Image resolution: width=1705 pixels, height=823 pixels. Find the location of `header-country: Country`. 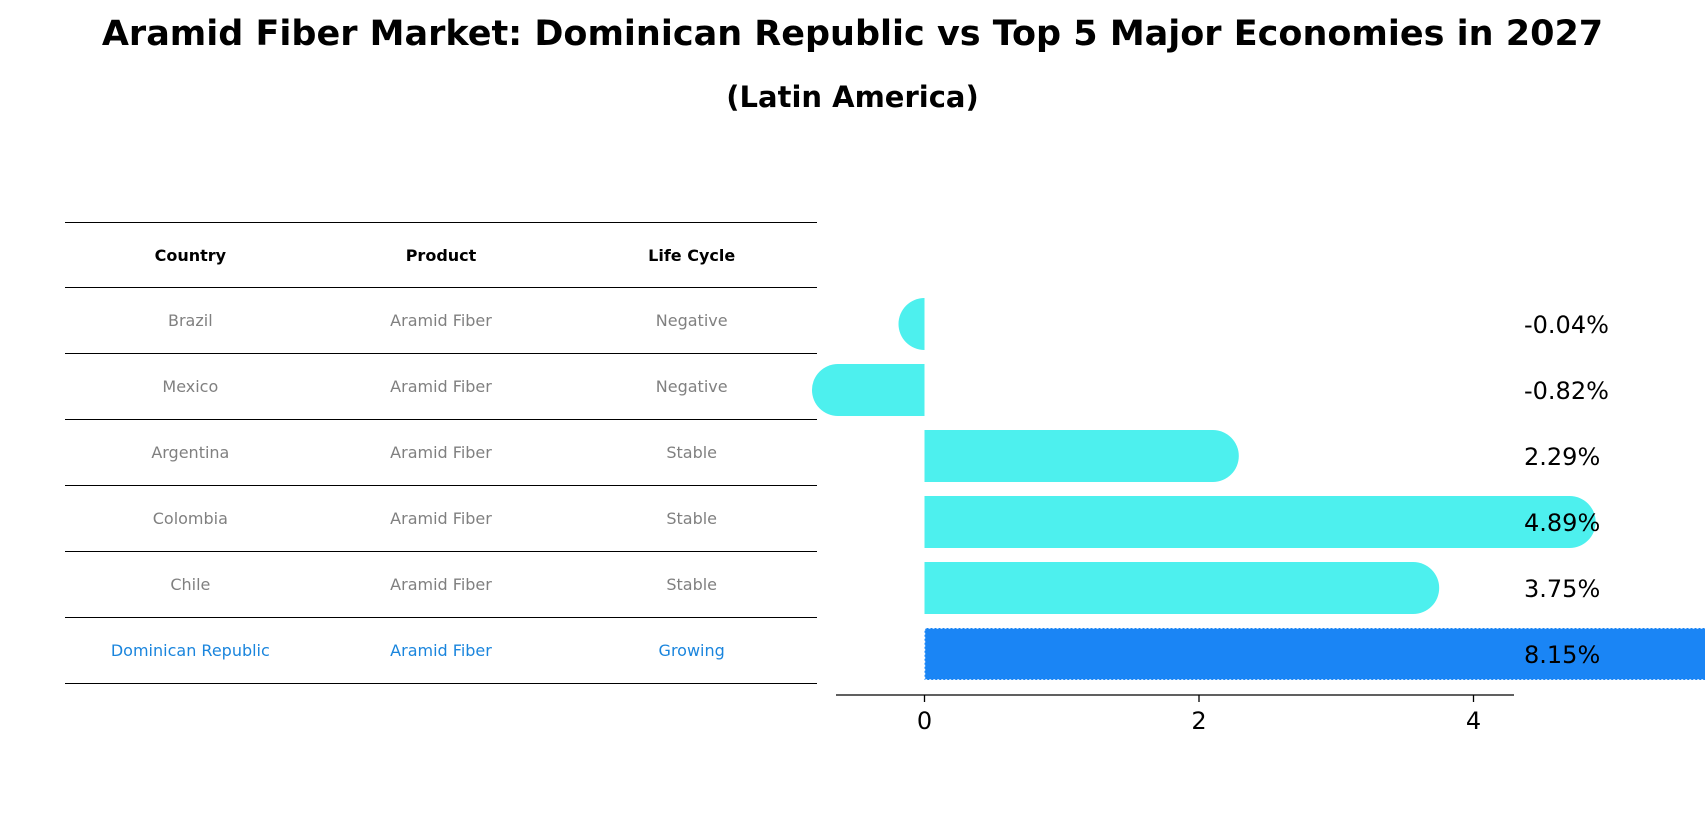

header-country: Country is located at coordinates (190, 255).